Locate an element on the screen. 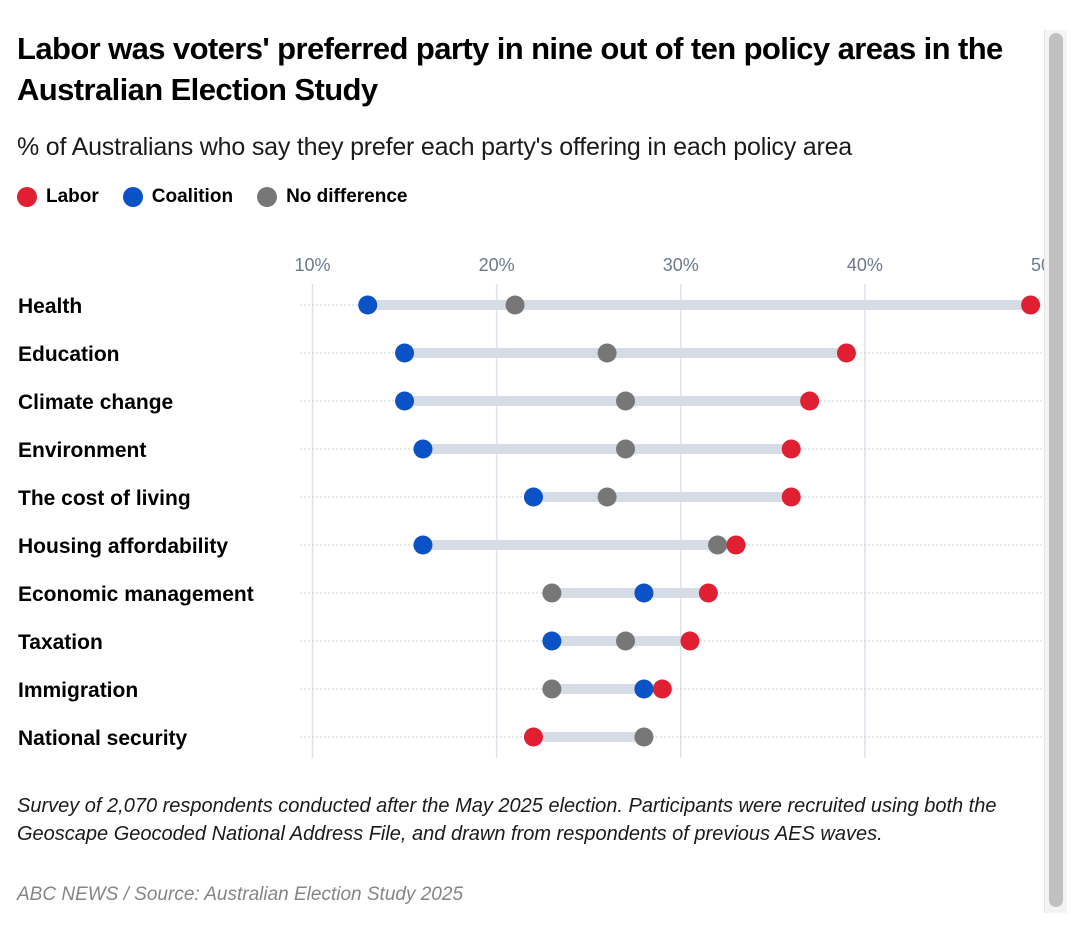 This screenshot has height=938, width=1080. category-label: Immigration is located at coordinates (78, 690).